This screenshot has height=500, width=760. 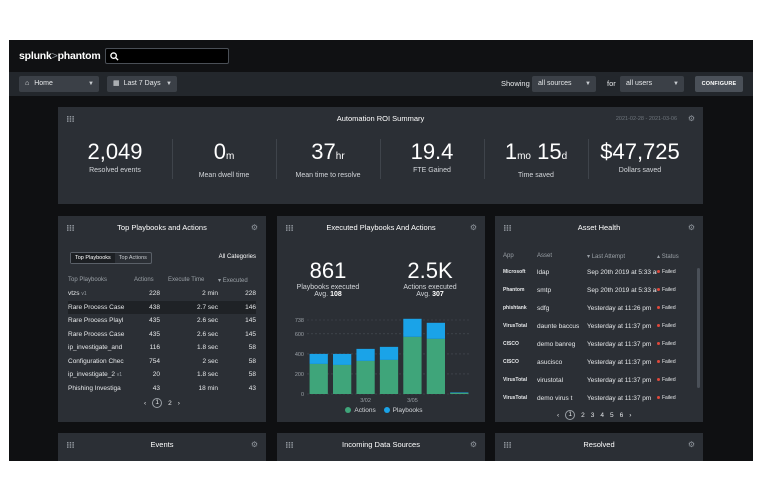 What do you see at coordinates (599, 444) in the screenshot?
I see `panel-title: Resolved` at bounding box center [599, 444].